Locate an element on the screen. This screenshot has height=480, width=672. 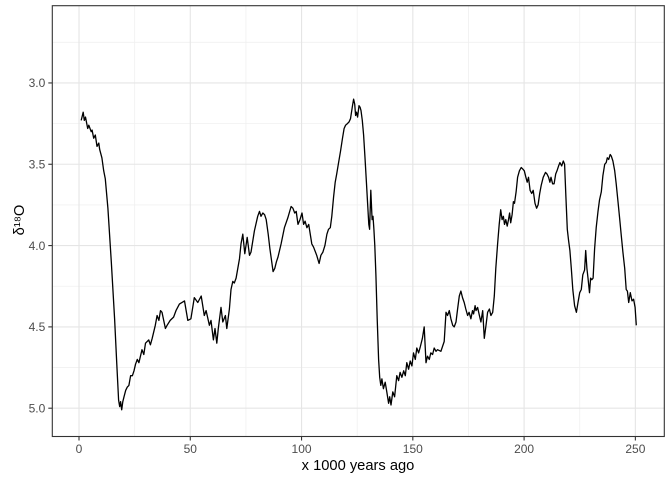
x-tick-label: 200 is located at coordinates (524, 449).